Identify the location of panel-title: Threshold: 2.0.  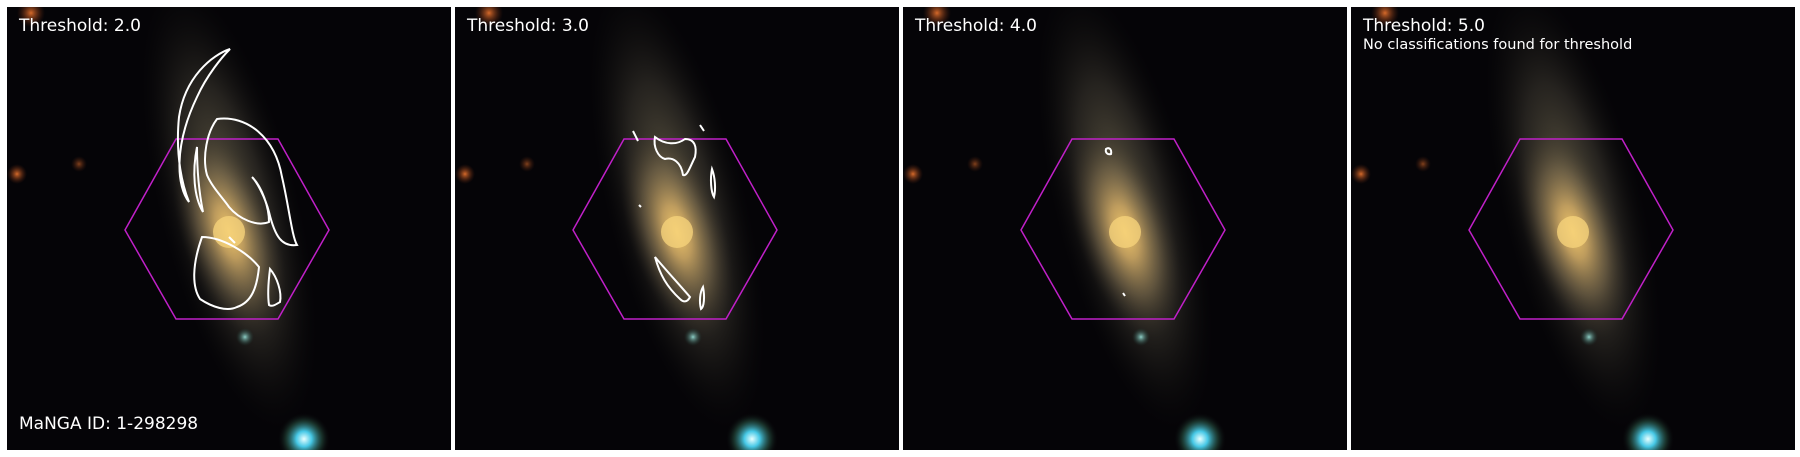
(80, 26).